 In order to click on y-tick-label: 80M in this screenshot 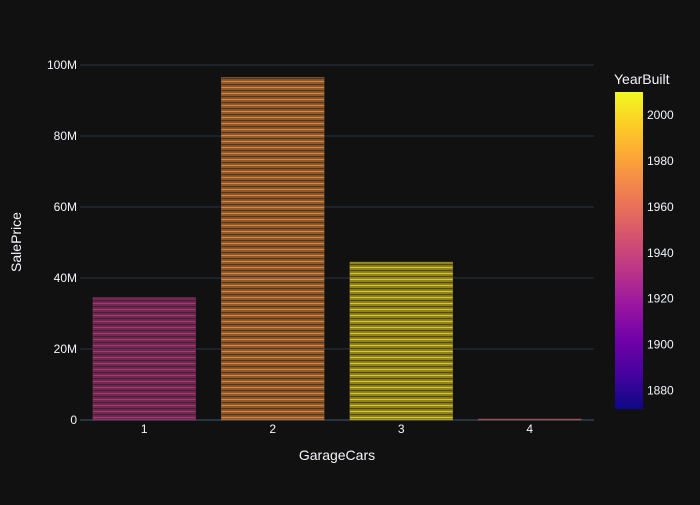, I will do `click(65, 136)`.